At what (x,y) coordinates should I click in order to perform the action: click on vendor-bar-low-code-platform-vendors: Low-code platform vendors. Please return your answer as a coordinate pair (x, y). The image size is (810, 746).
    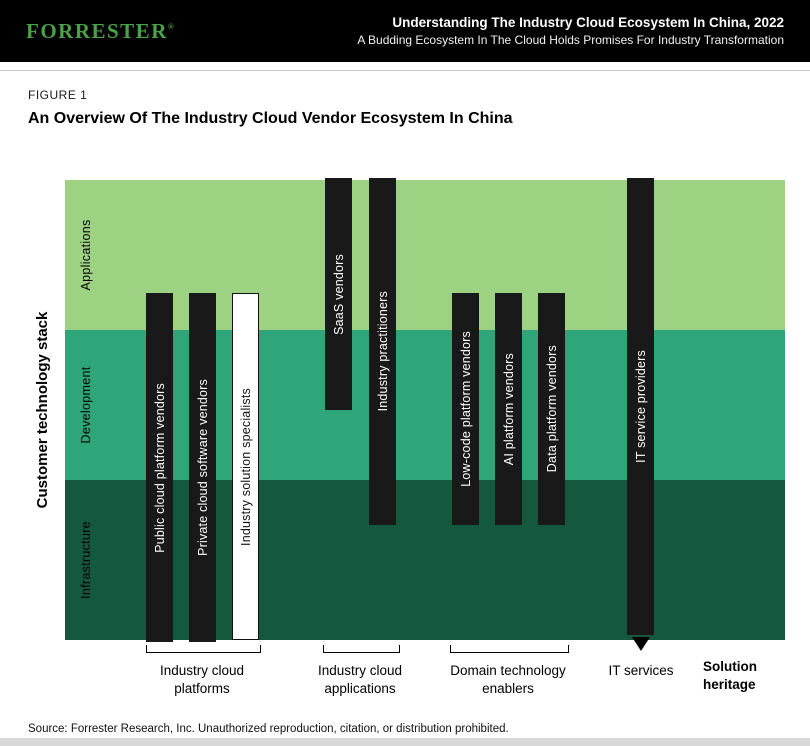
    Looking at the image, I should click on (465, 409).